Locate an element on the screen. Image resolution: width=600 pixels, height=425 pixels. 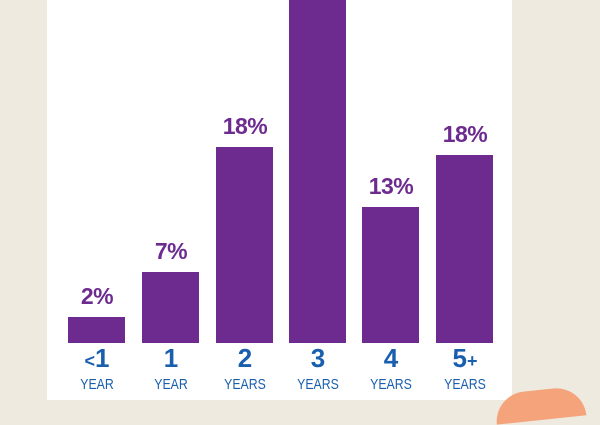
category-number: 5+ is located at coordinates (465, 358).